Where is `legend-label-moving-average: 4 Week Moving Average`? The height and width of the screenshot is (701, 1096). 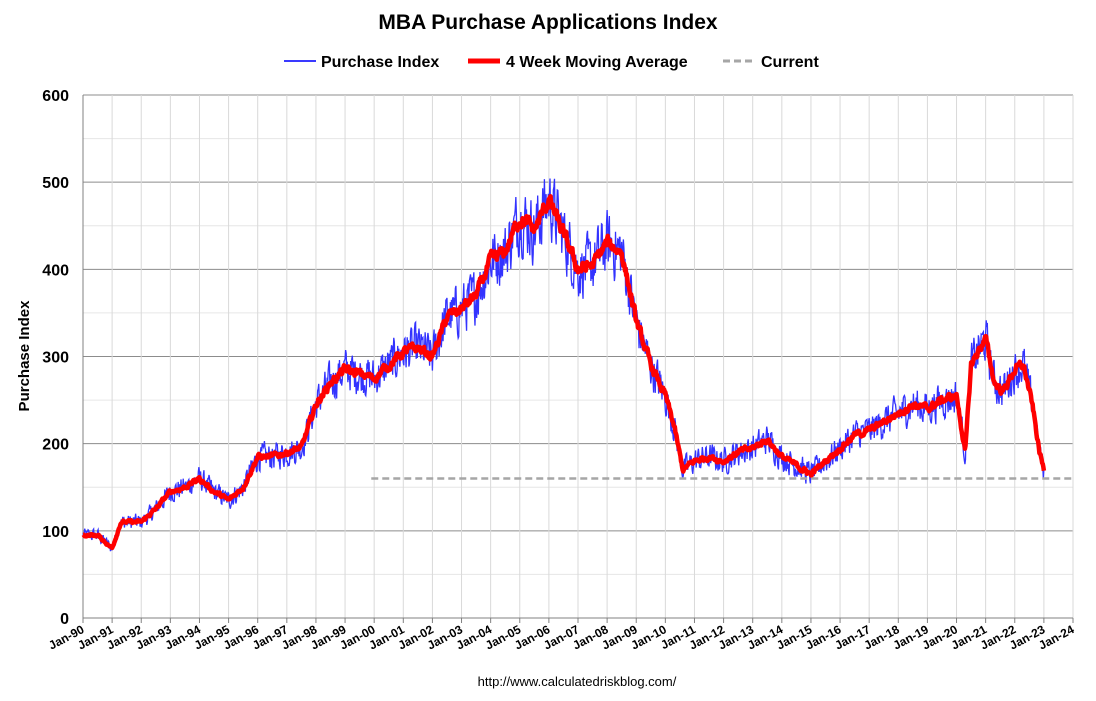
legend-label-moving-average: 4 Week Moving Average is located at coordinates (597, 62).